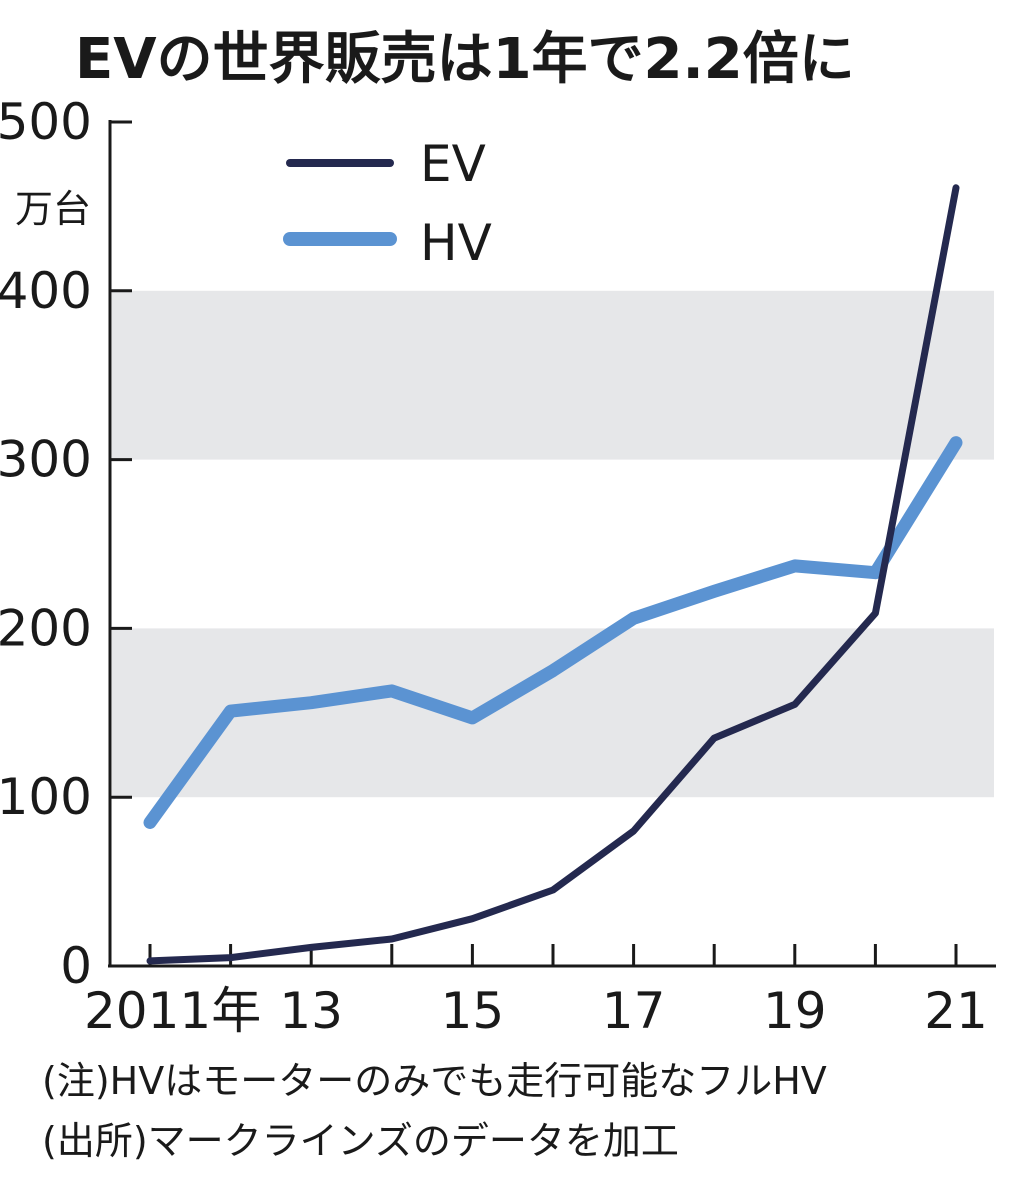  What do you see at coordinates (46, 460) in the screenshot?
I see `y-tick-label-300: 300` at bounding box center [46, 460].